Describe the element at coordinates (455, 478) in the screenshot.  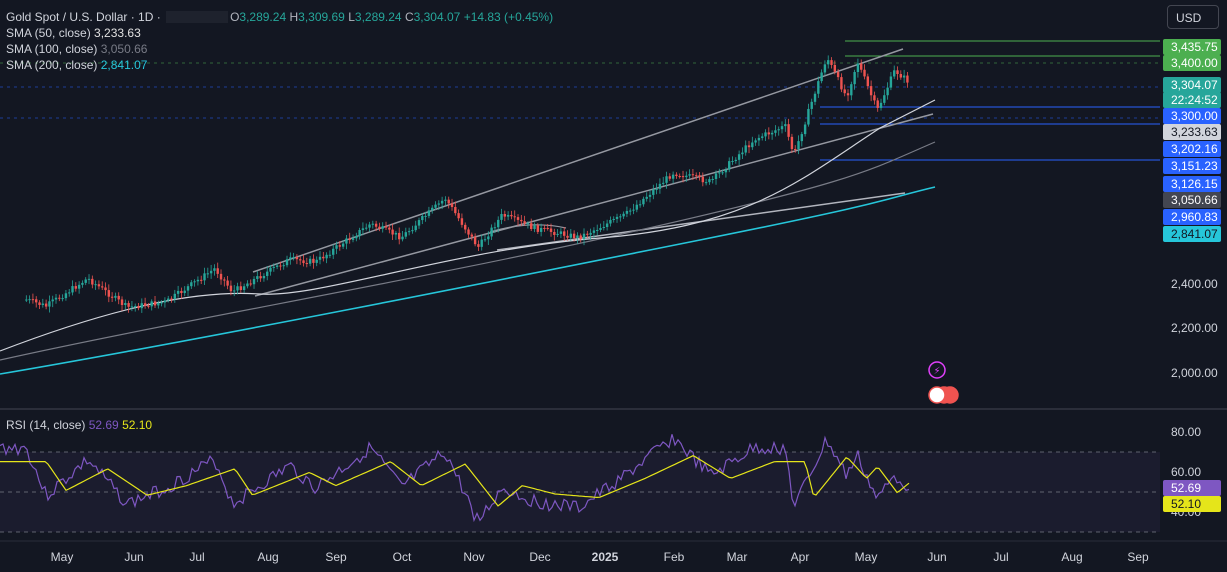
I see `rsi-line` at that location.